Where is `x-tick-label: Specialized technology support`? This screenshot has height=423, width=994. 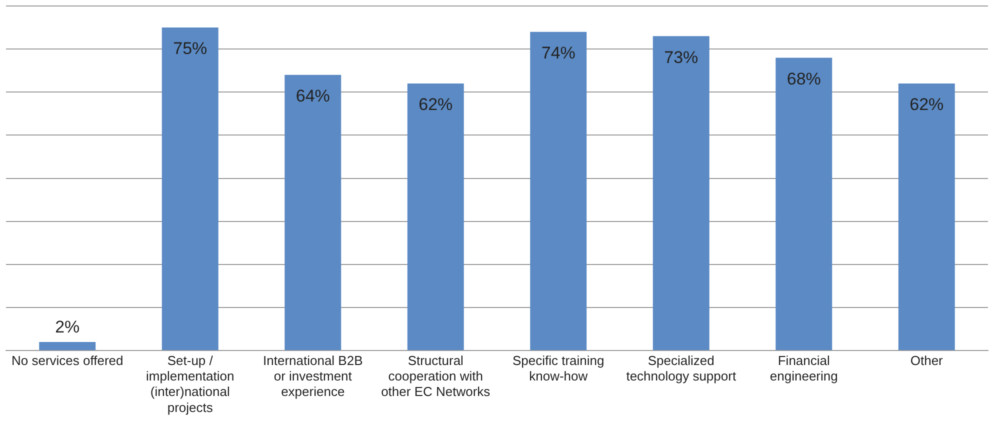
x-tick-label: Specialized technology support is located at coordinates (681, 368).